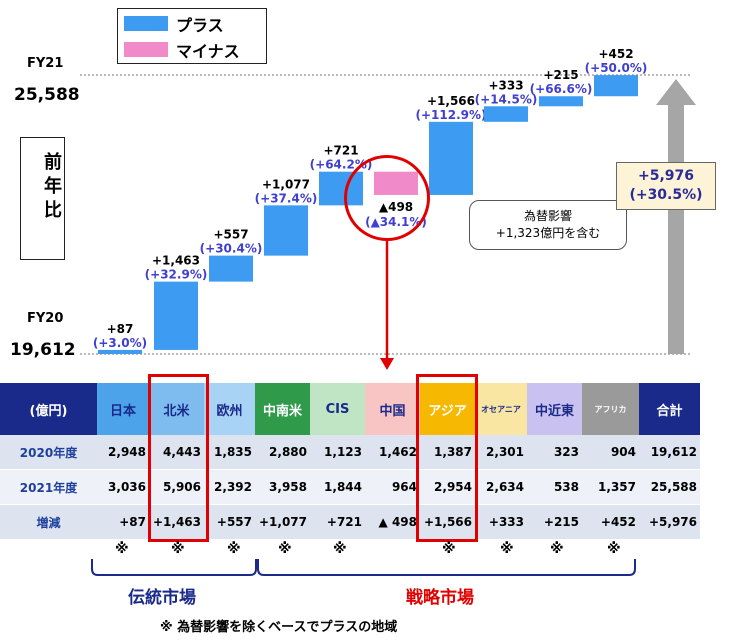 This screenshot has height=640, width=730. Describe the element at coordinates (176, 275) in the screenshot. I see `pct-label-1: (+32.9%)` at that location.